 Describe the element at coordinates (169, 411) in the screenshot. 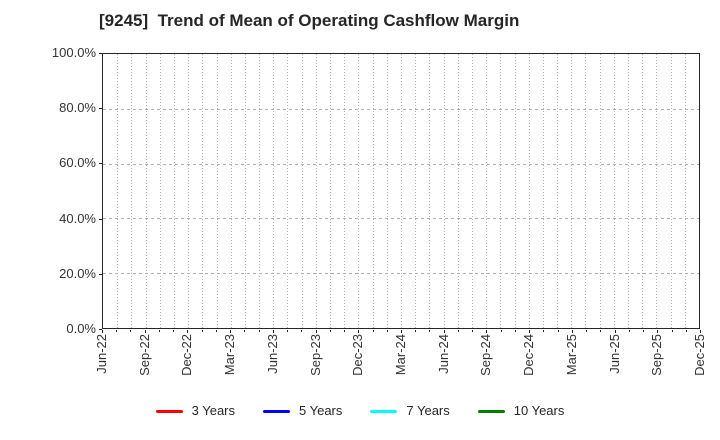

I see `legend-line-swatch-3-years` at that location.